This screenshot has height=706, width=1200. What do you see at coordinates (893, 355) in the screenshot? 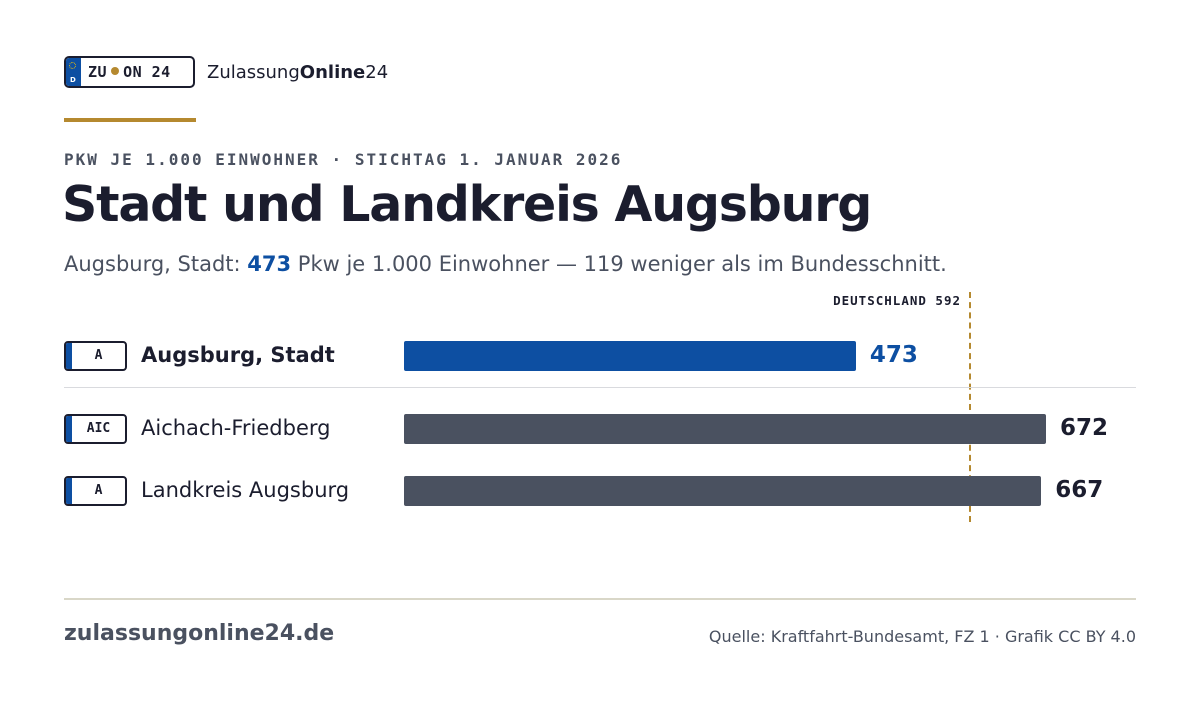
I see `value-label: 473` at bounding box center [893, 355].